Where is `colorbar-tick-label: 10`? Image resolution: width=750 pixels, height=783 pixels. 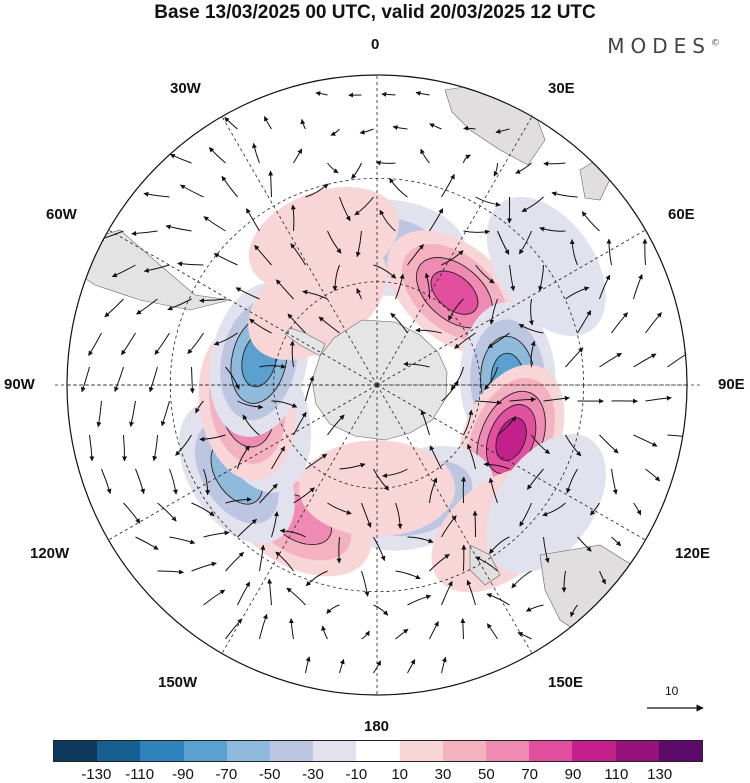 colorbar-tick-label: 10 is located at coordinates (399, 774).